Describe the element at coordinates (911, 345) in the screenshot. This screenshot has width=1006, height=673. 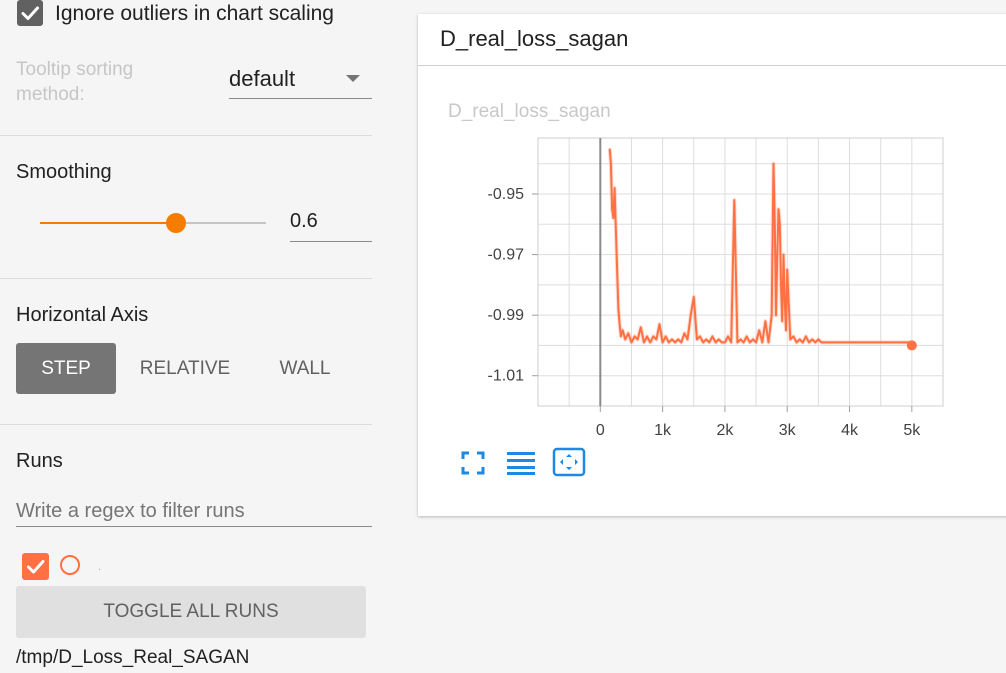
I see `last-point-marker` at that location.